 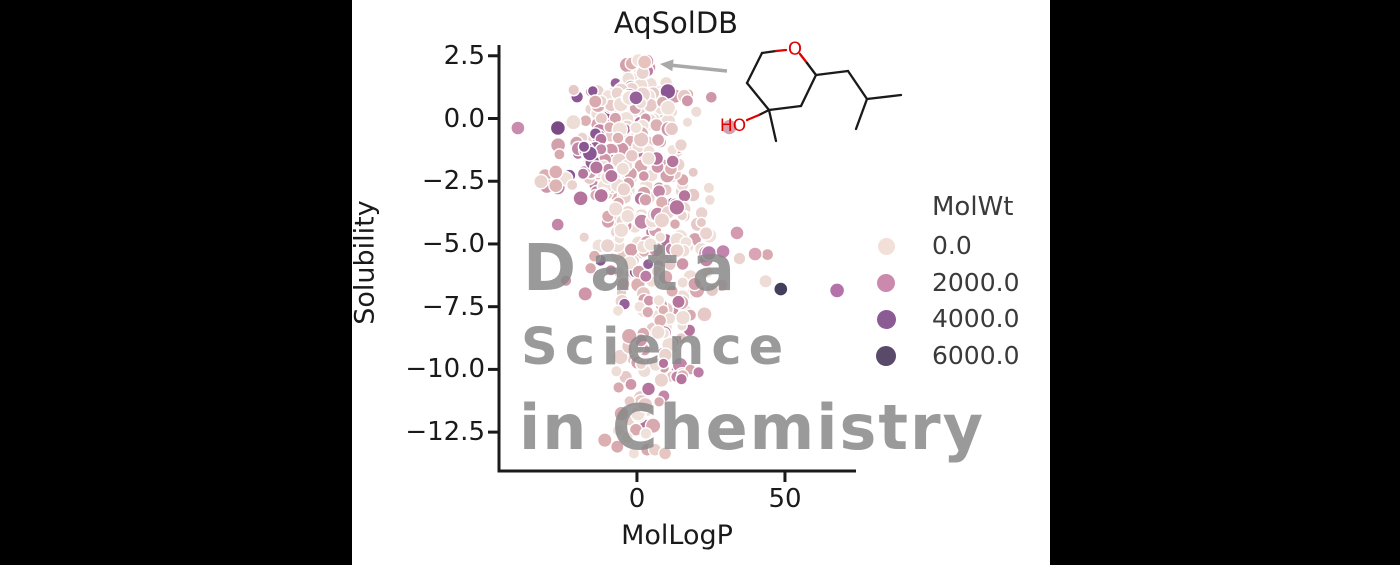 I want to click on watermark-line: in Chemistry, so click(x=752, y=427).